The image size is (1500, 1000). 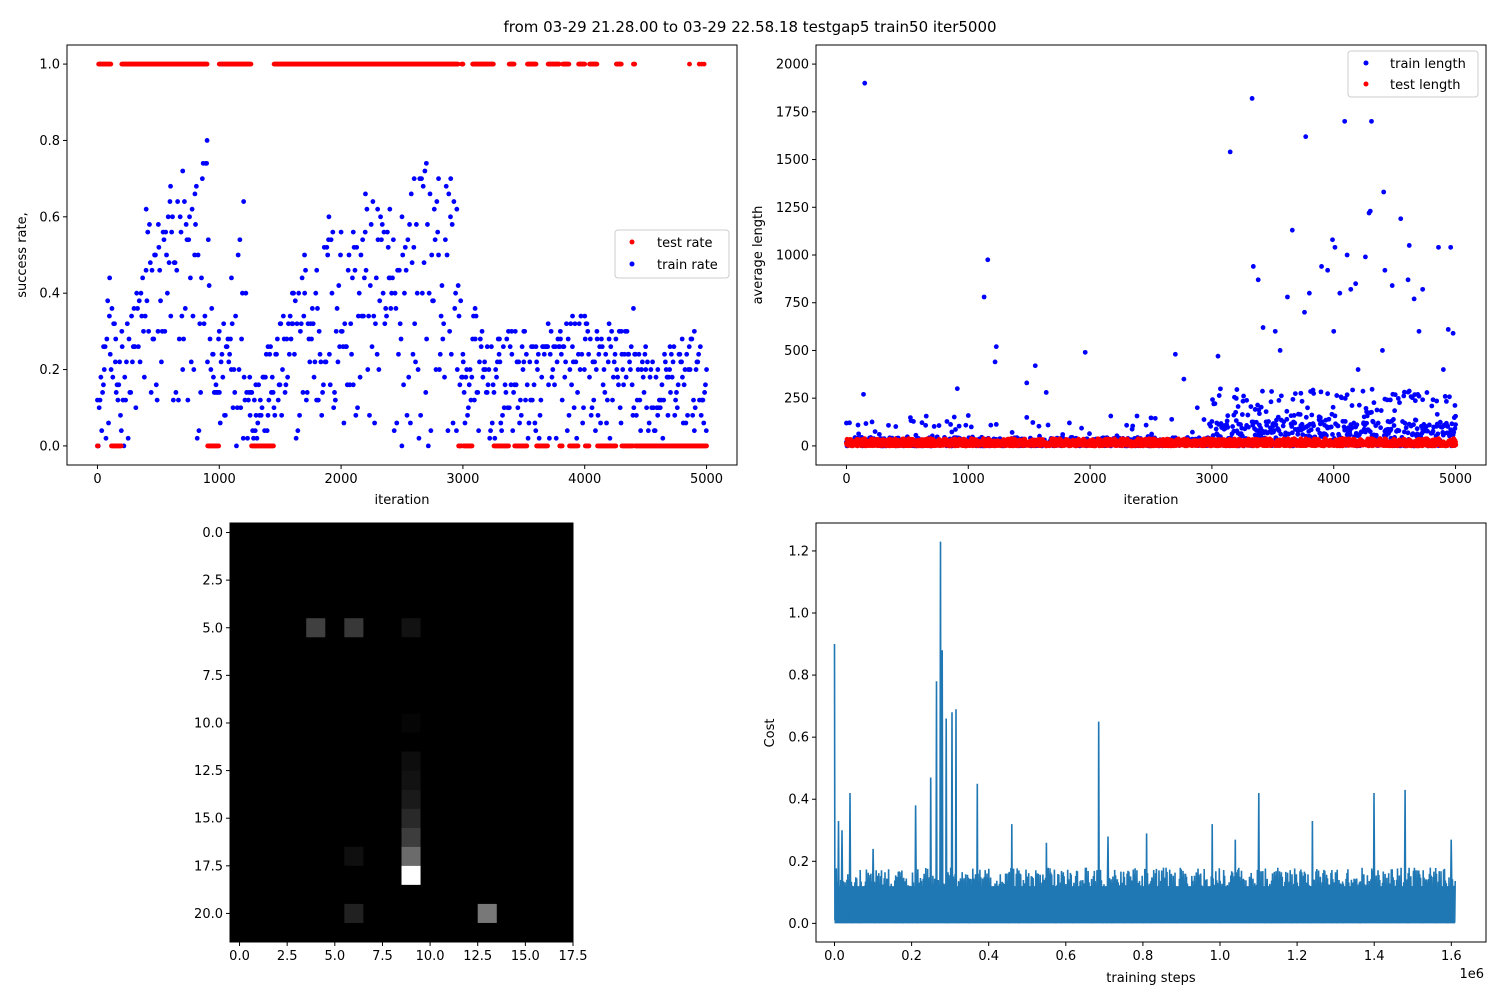 I want to click on success-rate-y-ticks: 0.00.20.40.60.81.0, so click(x=53, y=256).